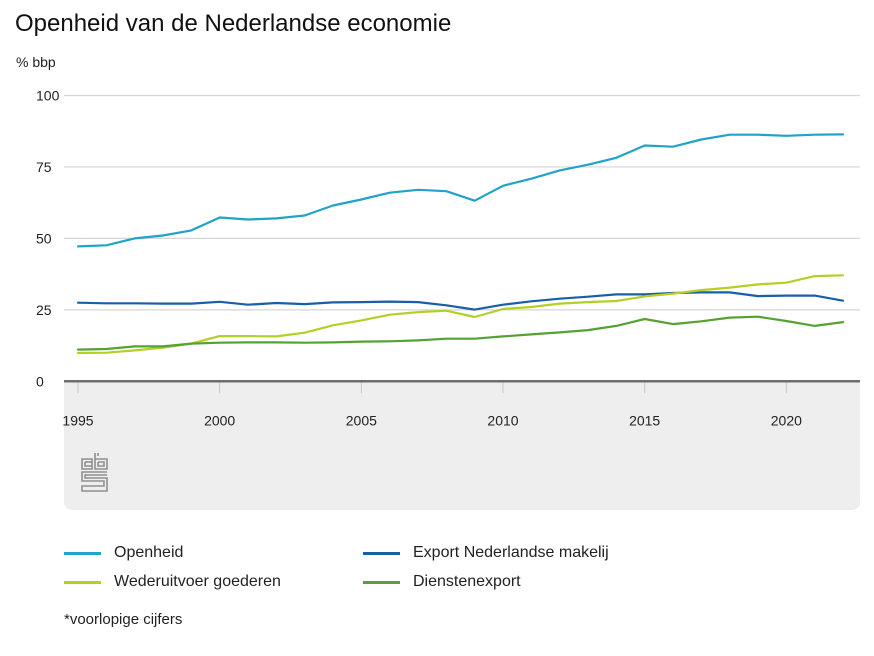  Describe the element at coordinates (460, 301) in the screenshot. I see `series-line-export-nederlandse-makelij` at that location.